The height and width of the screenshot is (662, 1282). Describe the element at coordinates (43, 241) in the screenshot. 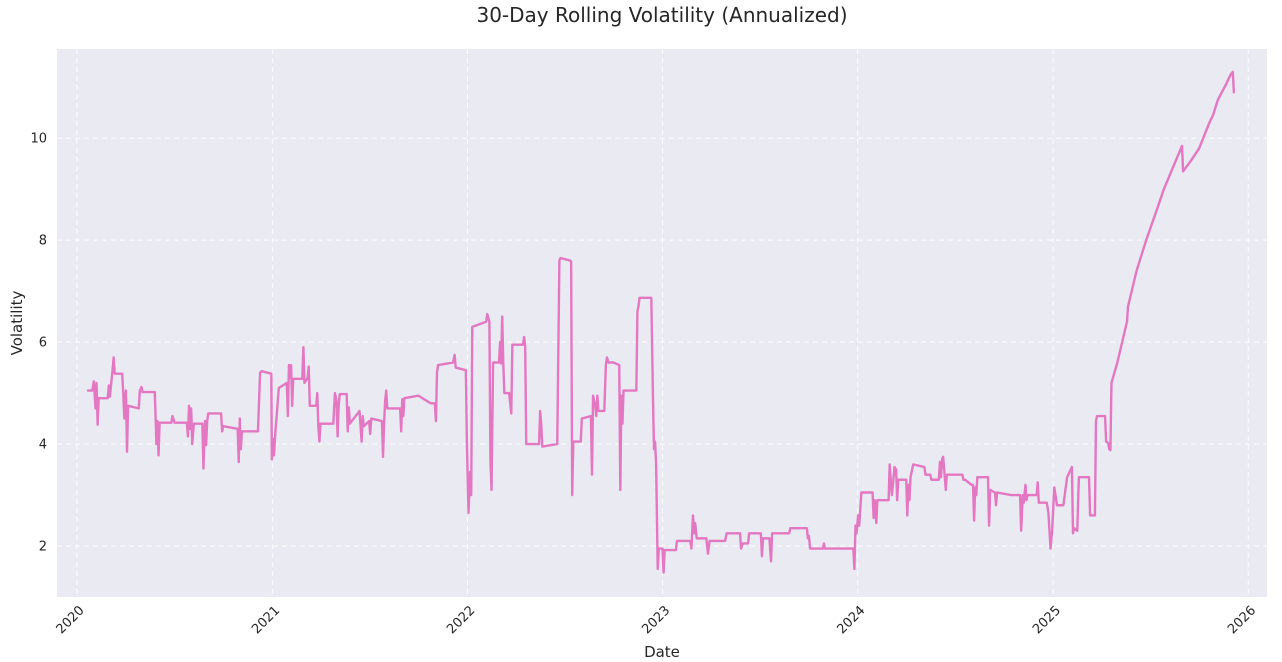

I see `y-tick-label: 8` at that location.